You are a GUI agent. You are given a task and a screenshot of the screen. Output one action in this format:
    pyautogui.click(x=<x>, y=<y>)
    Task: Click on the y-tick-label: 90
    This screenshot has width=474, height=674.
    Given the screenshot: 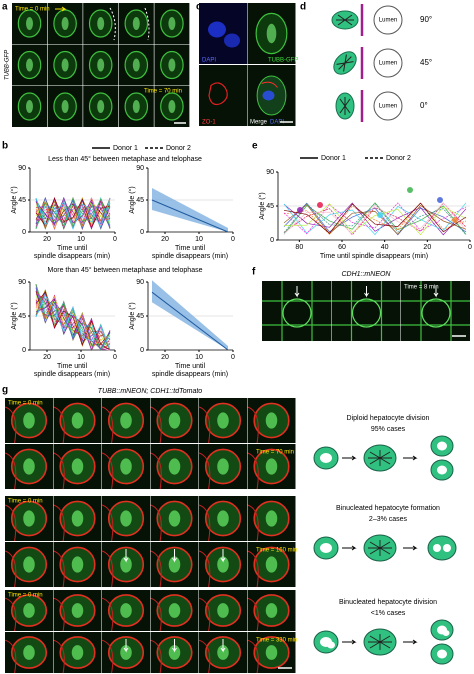 What is the action you would take?
    pyautogui.click(x=22, y=282)
    